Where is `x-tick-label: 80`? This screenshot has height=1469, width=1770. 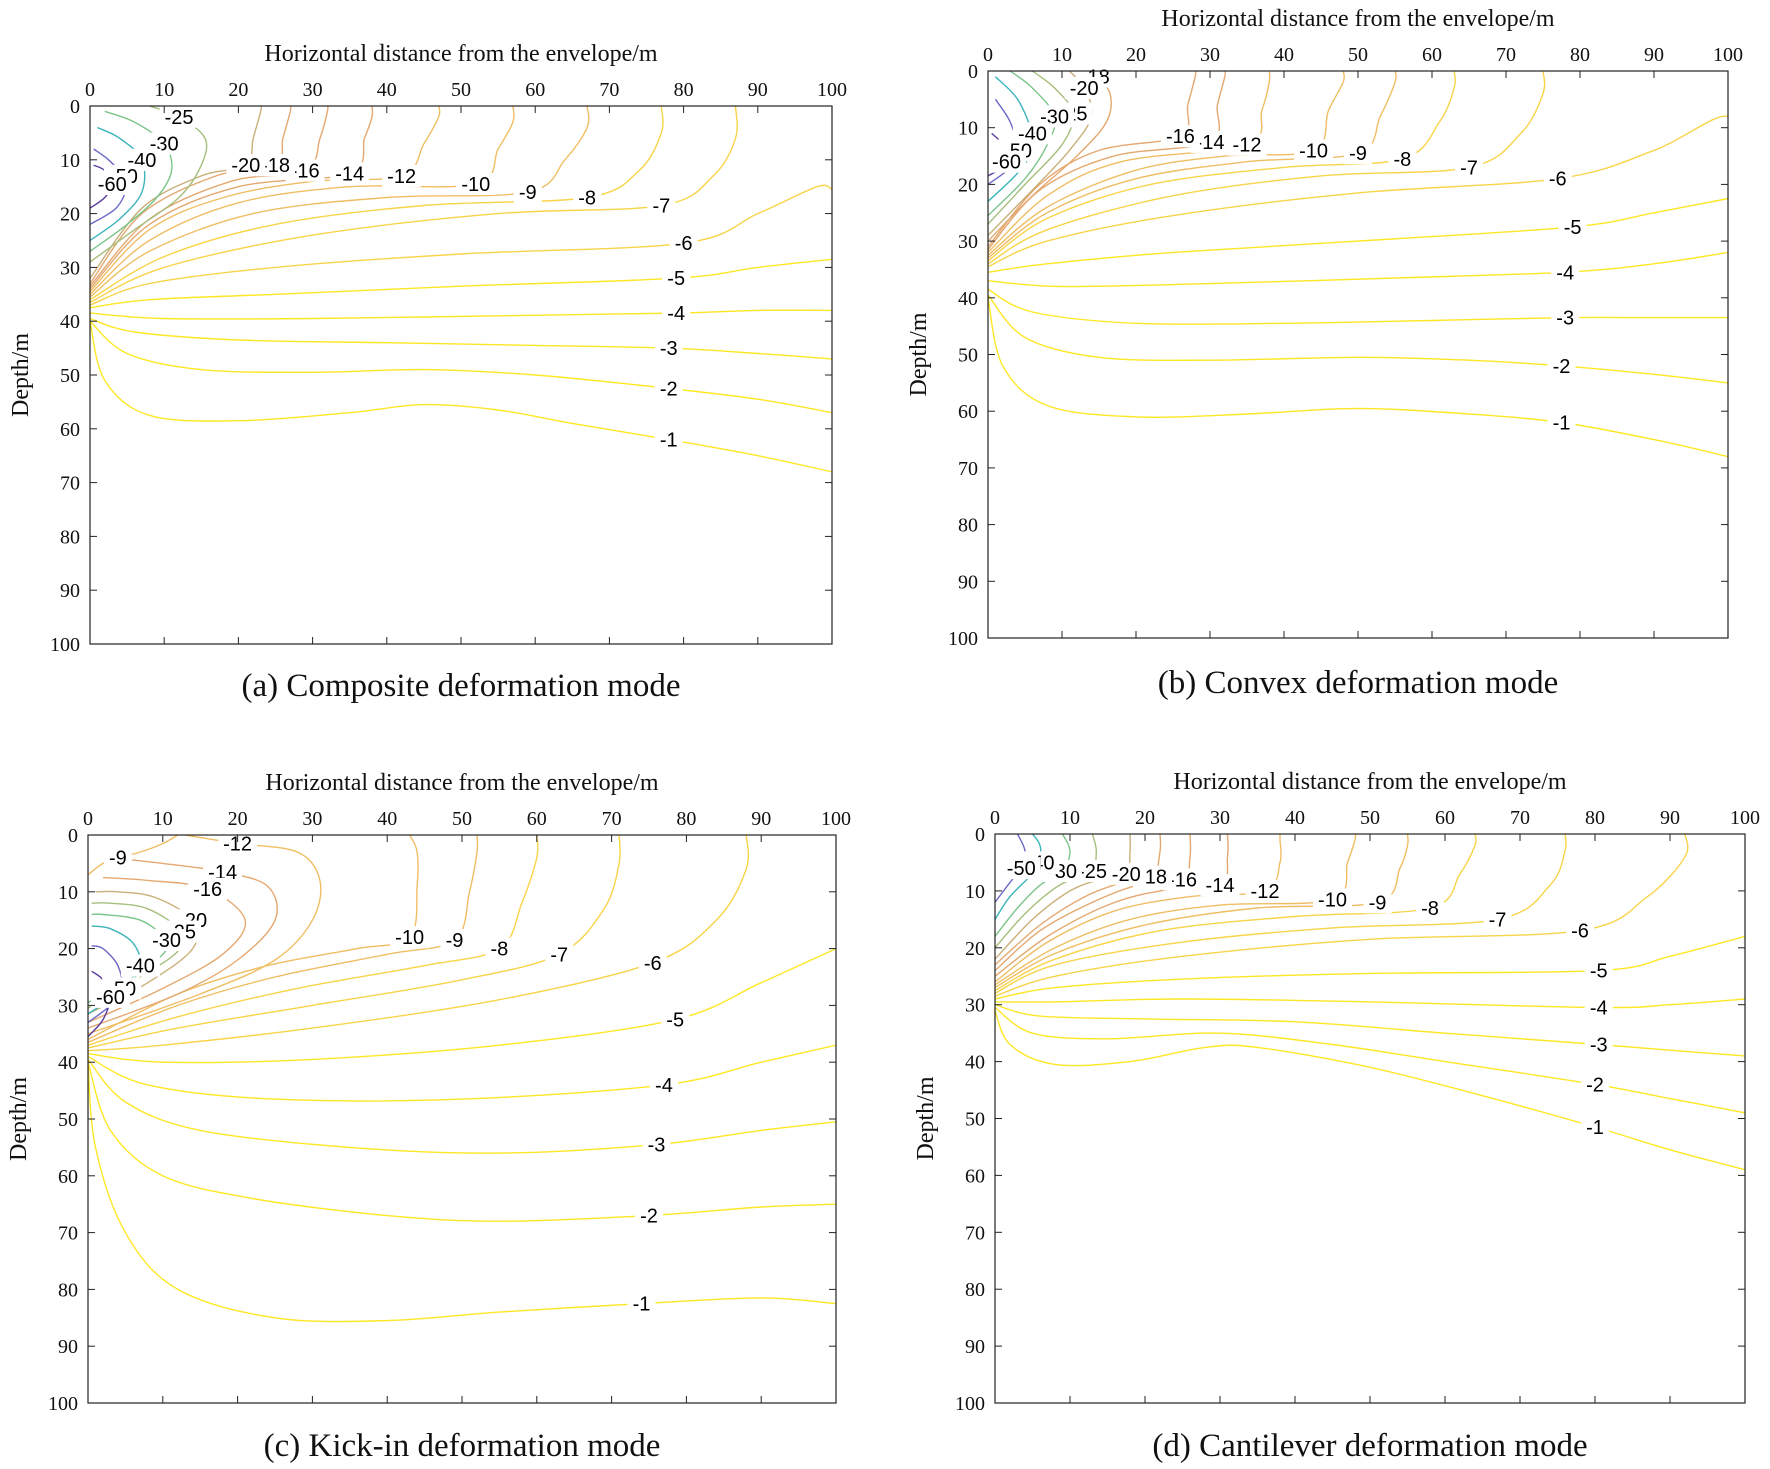
x-tick-label: 80 is located at coordinates (686, 819).